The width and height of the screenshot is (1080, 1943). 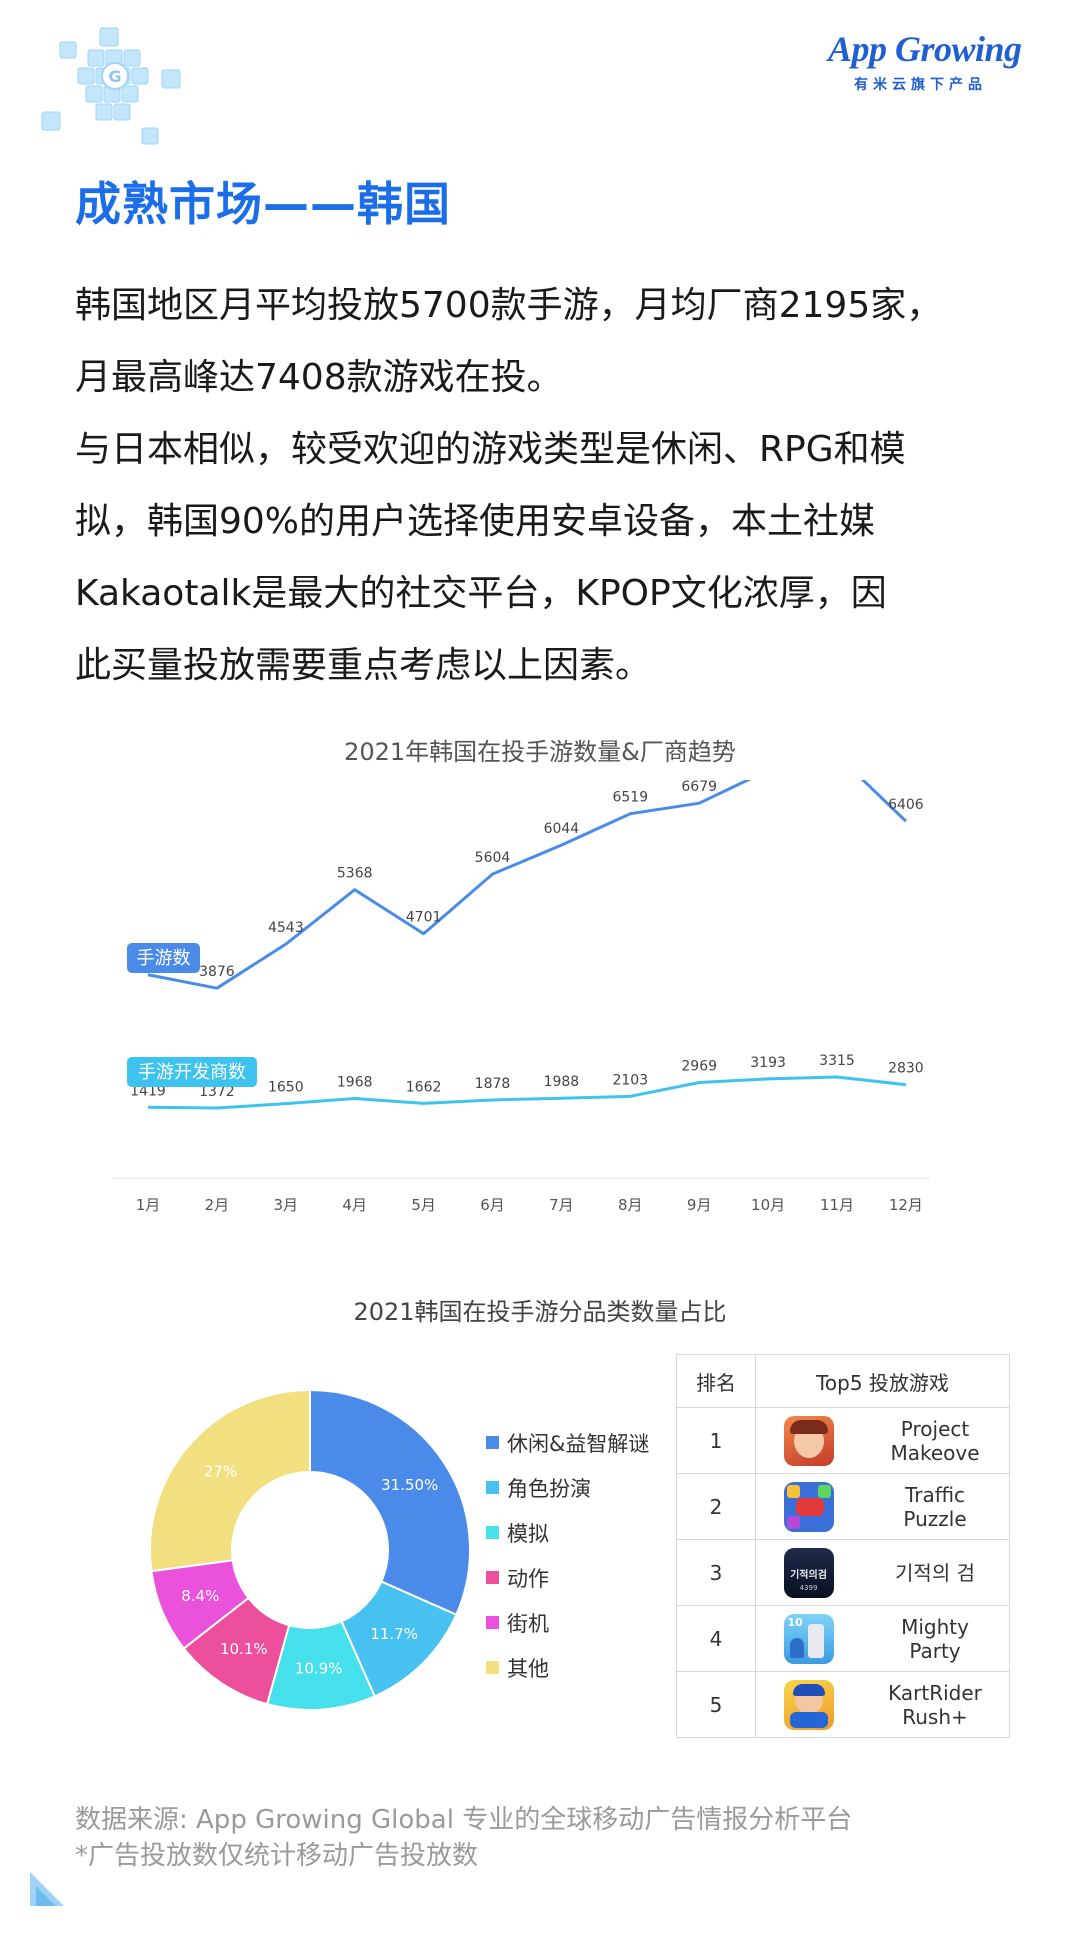 I want to click on ad-count-note: *广告投放数仅统计移动广告投放数, so click(x=277, y=1856).